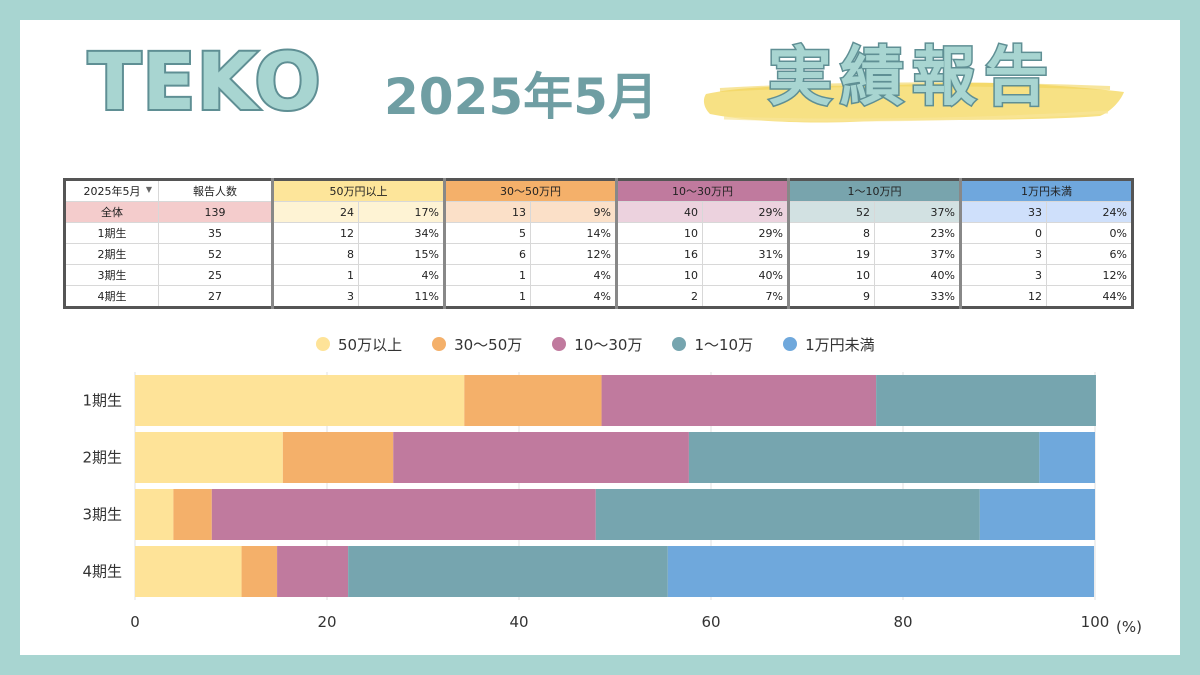 Image resolution: width=1200 pixels, height=675 pixels. I want to click on table-row: 3期生 25 1 4% 1 4% 10 40% 10 40% 3 12%, so click(598, 275).